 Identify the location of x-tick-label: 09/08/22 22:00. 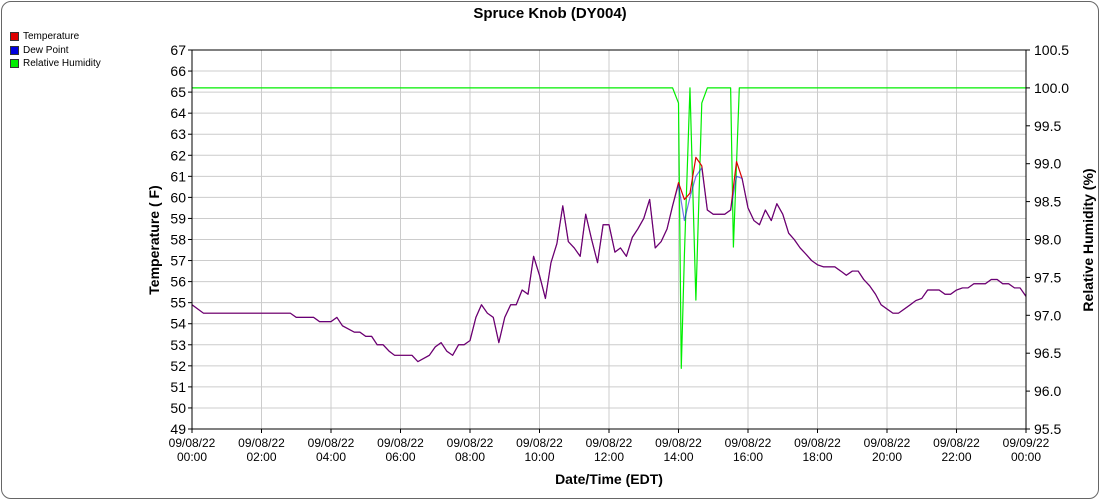
(956, 450).